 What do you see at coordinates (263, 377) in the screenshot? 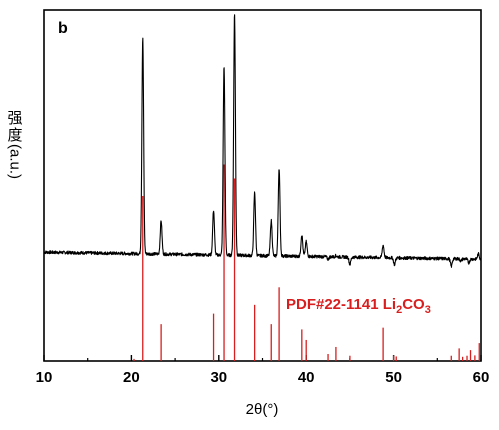
I see `x-axis-tick-labels: 10 20 30 40 50 60` at bounding box center [263, 377].